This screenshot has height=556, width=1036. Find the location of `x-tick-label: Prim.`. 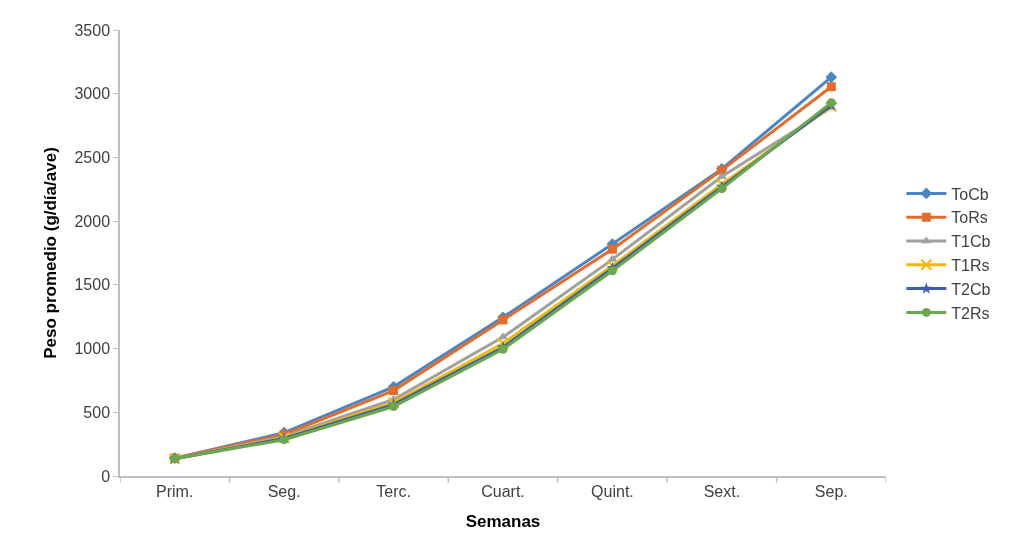

x-tick-label: Prim. is located at coordinates (175, 491).